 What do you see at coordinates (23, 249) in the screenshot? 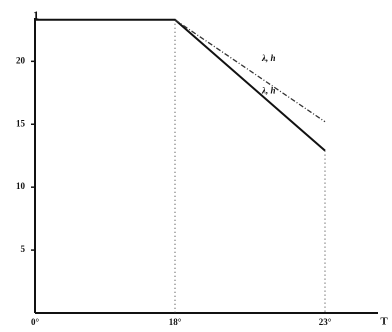
I see `y-tick-label: 5` at bounding box center [23, 249].